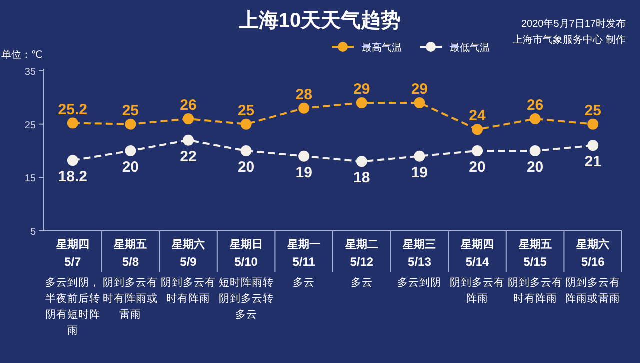 This screenshot has height=363, width=640. Describe the element at coordinates (535, 253) in the screenshot. I see `x-tick-label: 星期五 5/15` at that location.